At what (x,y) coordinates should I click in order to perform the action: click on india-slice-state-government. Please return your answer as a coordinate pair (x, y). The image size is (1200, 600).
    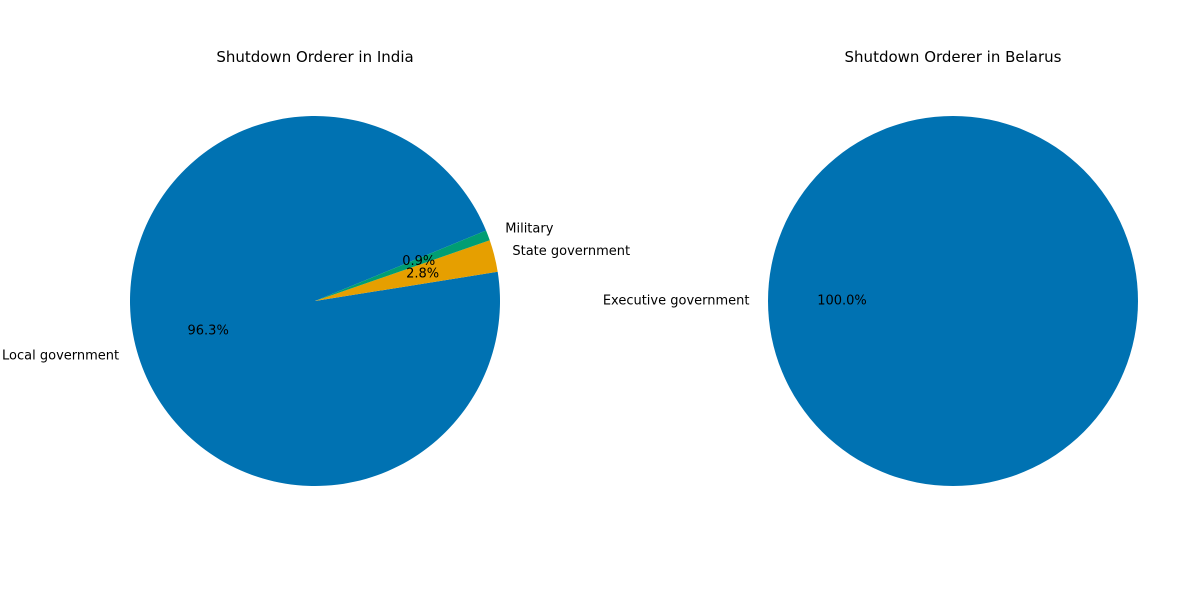
    Looking at the image, I should click on (406, 270).